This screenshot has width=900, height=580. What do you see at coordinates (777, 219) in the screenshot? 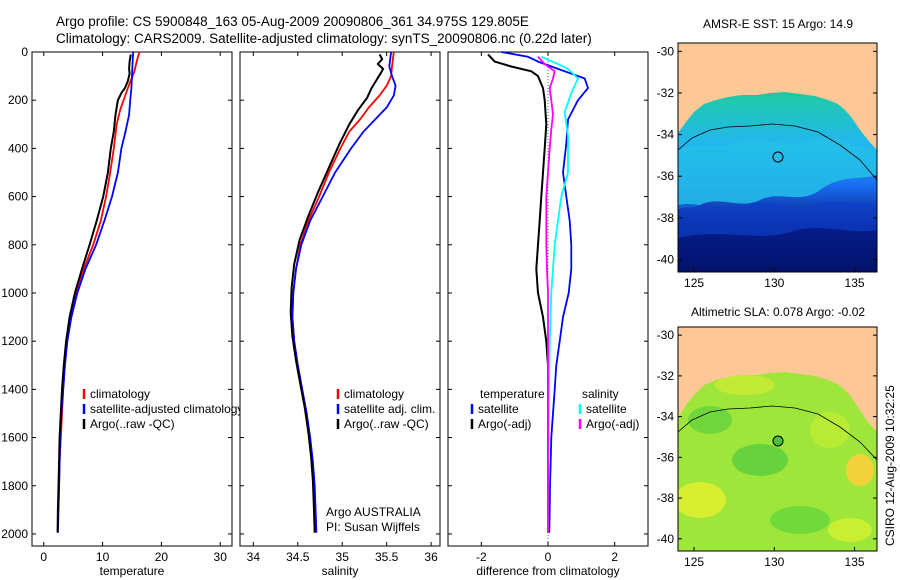
I see `sst-cool-band` at bounding box center [777, 219].